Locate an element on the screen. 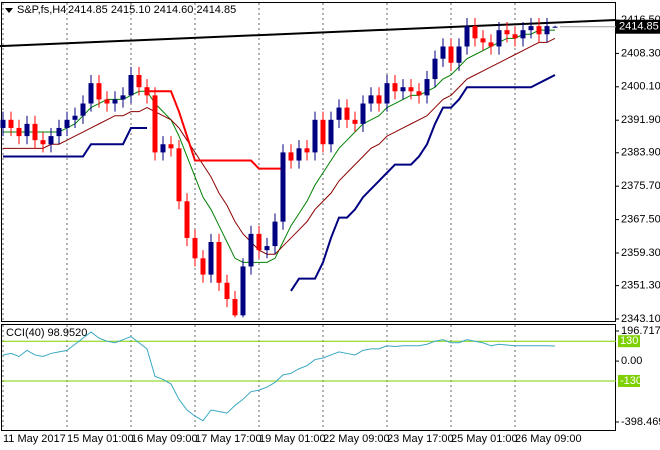 This screenshot has height=450, width=660. y-tick-label: 0.00 is located at coordinates (631, 361).